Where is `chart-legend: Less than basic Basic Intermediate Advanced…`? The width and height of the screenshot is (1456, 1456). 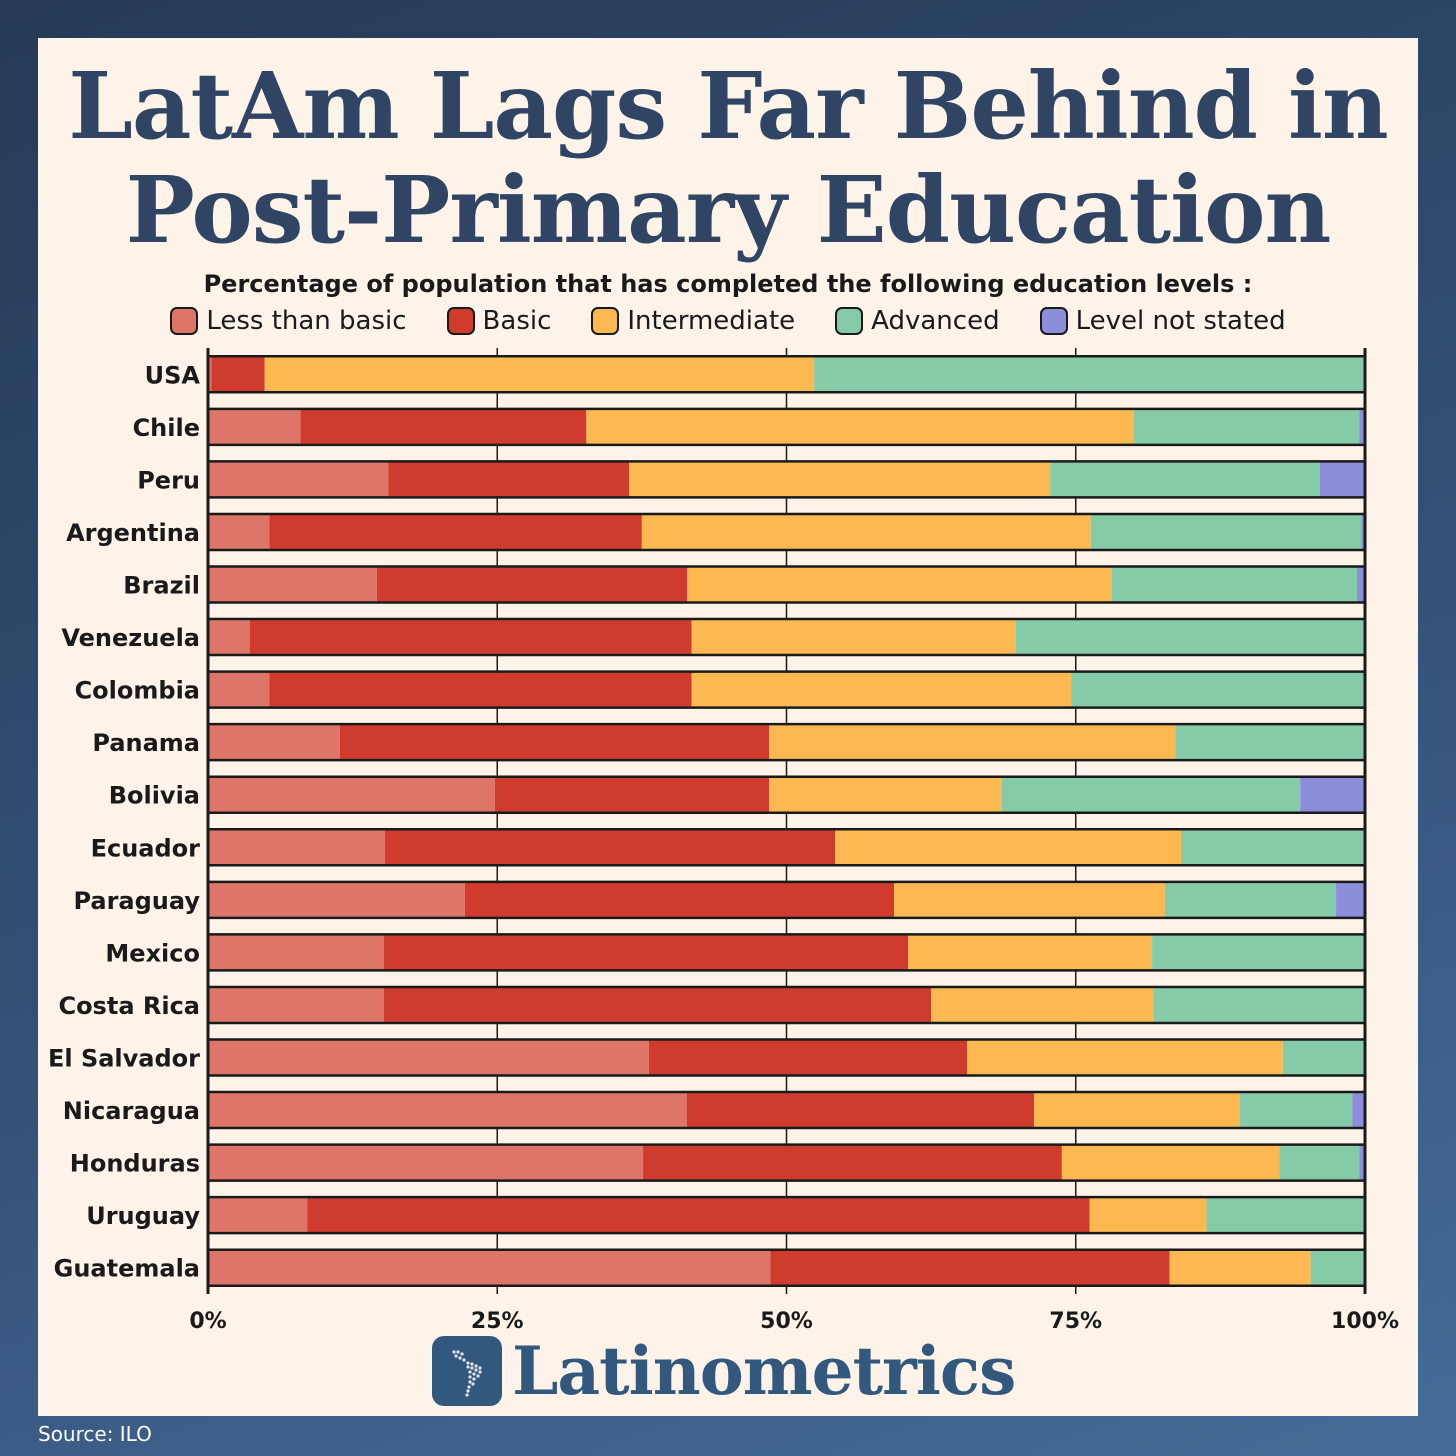 chart-legend: Less than basic Basic Intermediate Advanced… is located at coordinates (728, 321).